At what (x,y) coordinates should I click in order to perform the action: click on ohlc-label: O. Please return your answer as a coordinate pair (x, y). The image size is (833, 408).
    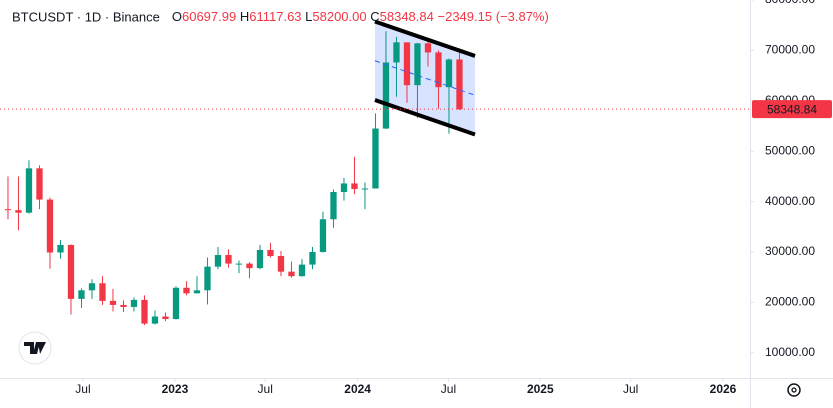
    Looking at the image, I should click on (177, 16).